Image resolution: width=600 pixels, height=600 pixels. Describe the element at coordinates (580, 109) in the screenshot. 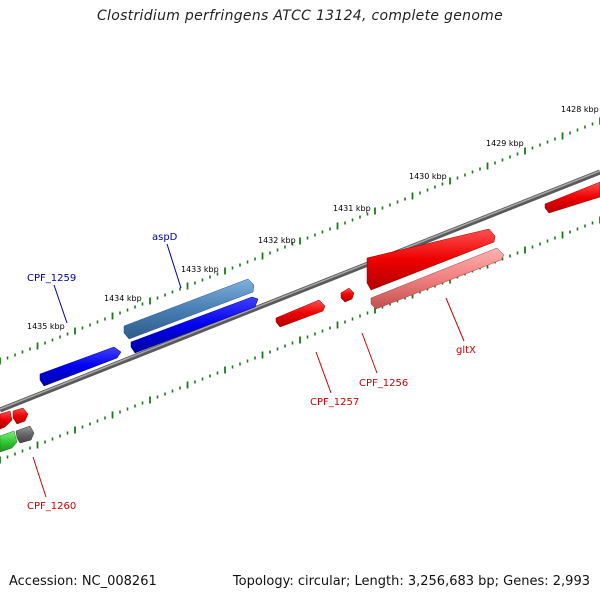

I see `scale-label-1428: 1428 kbp` at that location.